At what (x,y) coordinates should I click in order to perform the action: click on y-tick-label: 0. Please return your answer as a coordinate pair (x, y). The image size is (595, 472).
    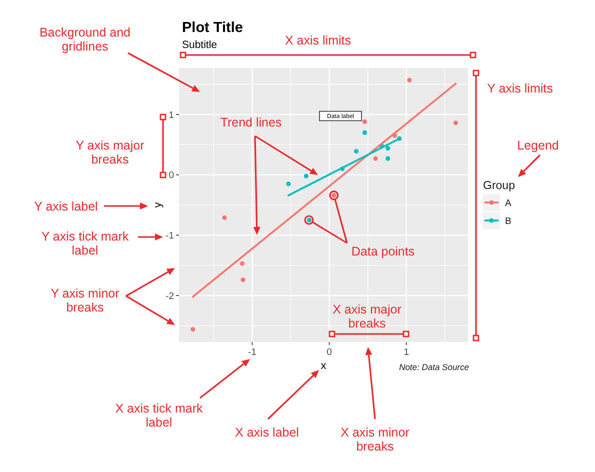
    Looking at the image, I should click on (171, 176).